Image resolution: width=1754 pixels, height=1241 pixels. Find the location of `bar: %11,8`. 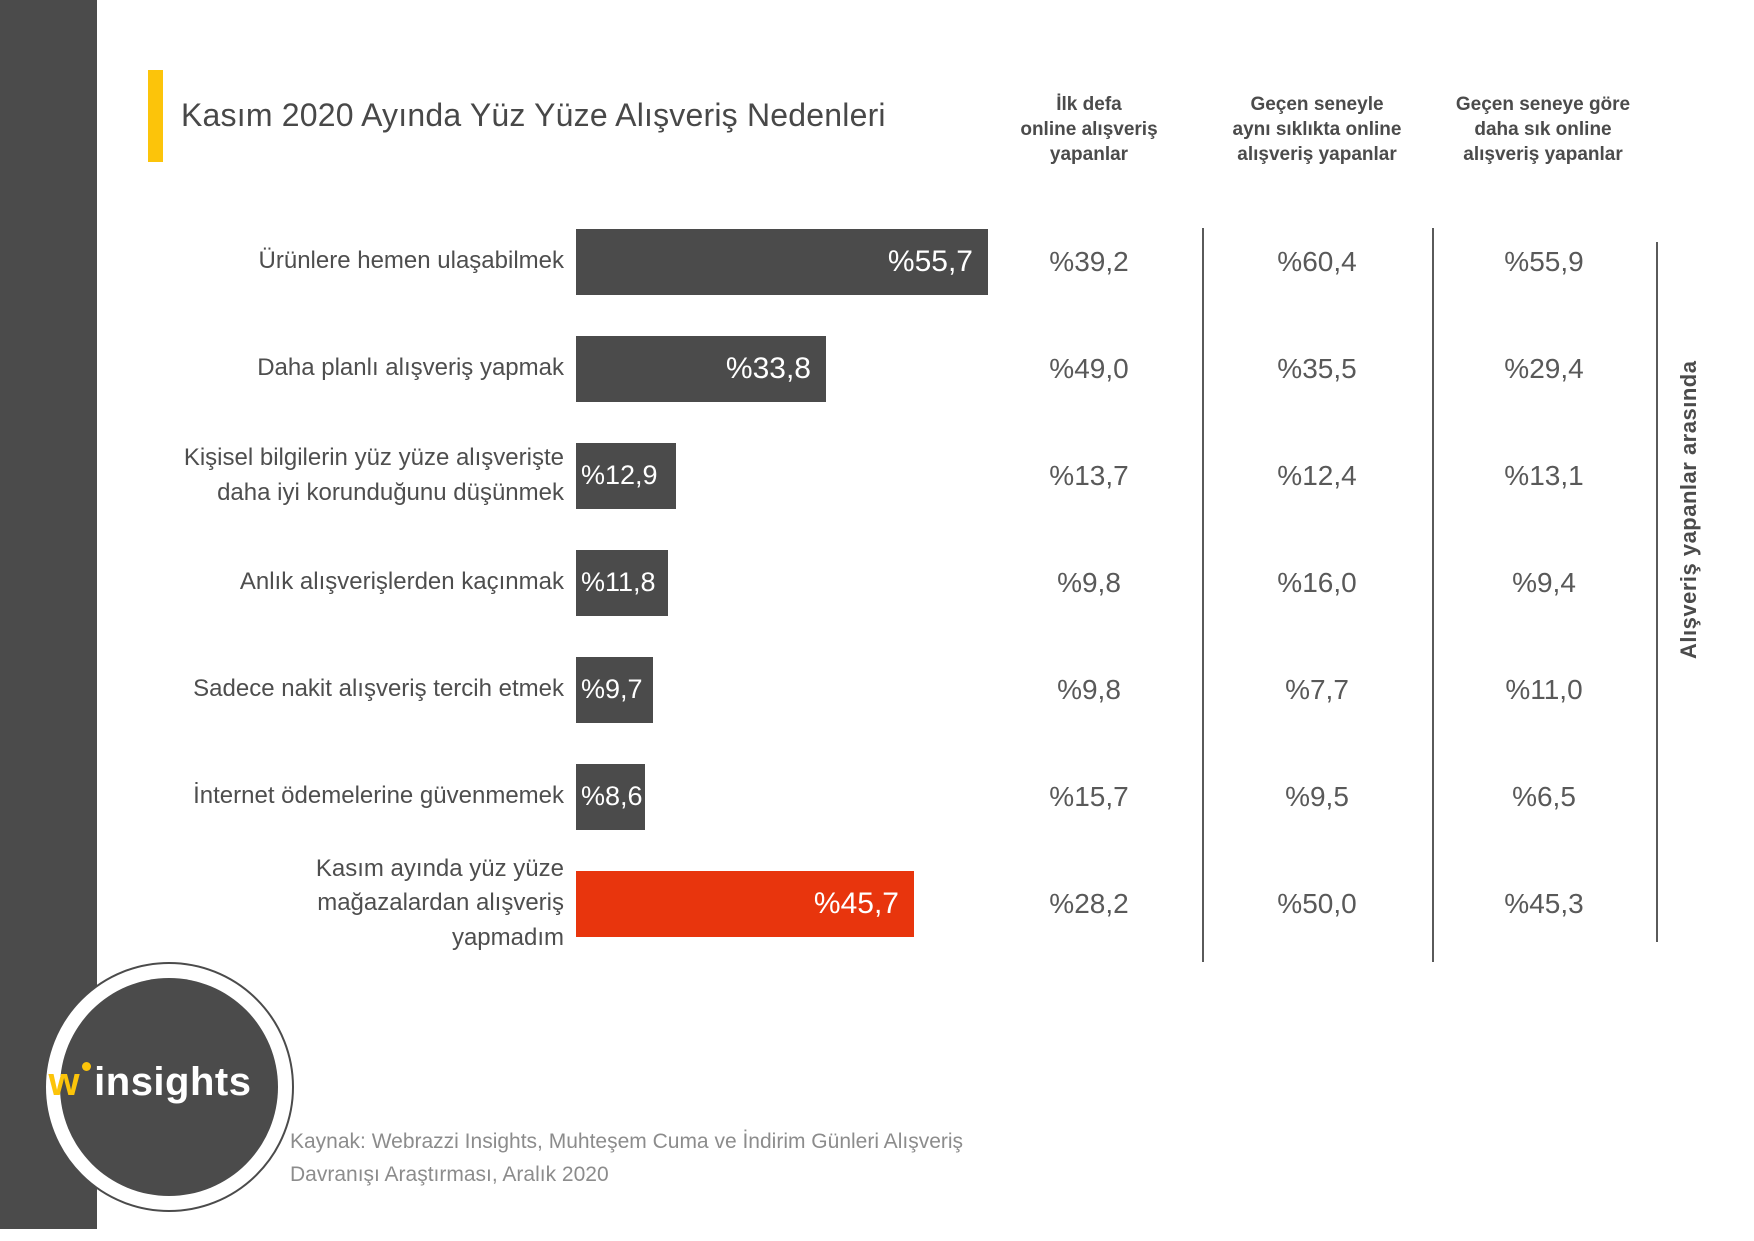

bar: %11,8 is located at coordinates (622, 582).